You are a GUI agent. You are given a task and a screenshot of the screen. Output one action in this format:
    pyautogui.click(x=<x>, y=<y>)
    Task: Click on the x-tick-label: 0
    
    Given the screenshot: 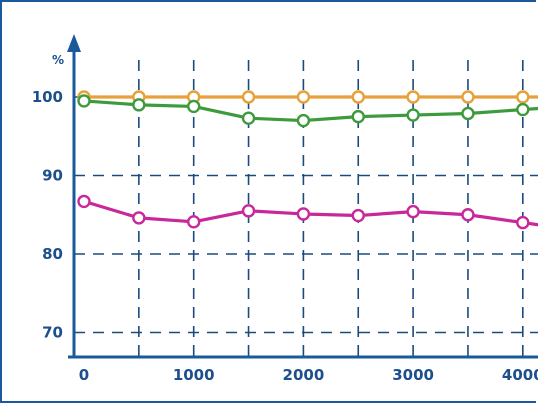 What is the action you would take?
    pyautogui.click(x=84, y=375)
    